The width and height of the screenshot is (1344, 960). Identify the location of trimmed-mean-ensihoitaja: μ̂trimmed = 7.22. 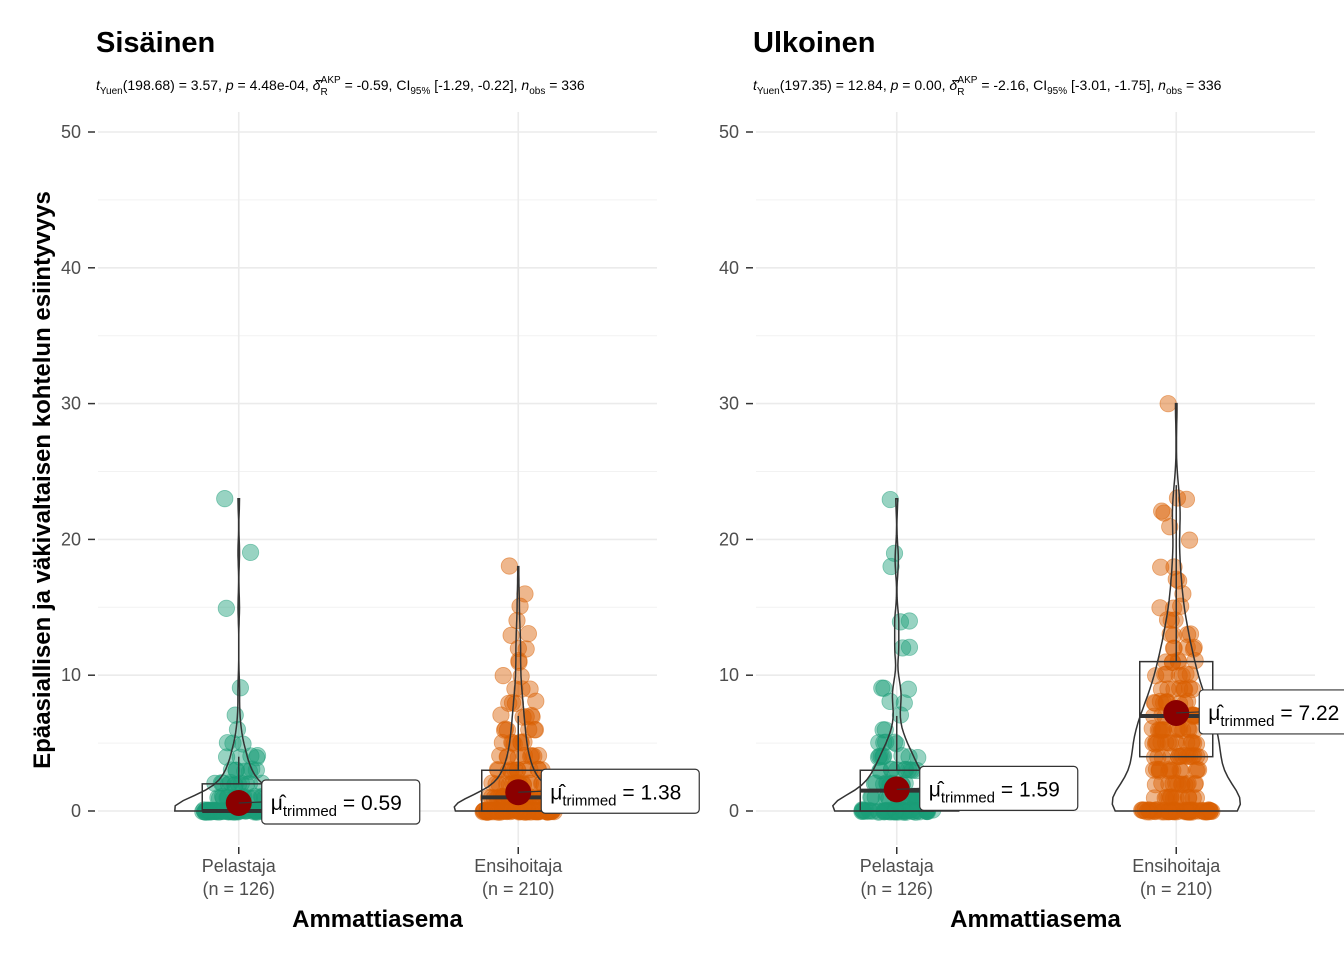
(1253, 712).